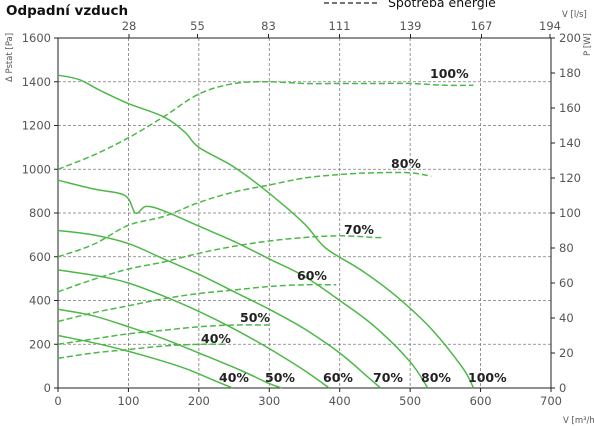  What do you see at coordinates (40, 257) in the screenshot?
I see `y-tick-label: 600` at bounding box center [40, 257].